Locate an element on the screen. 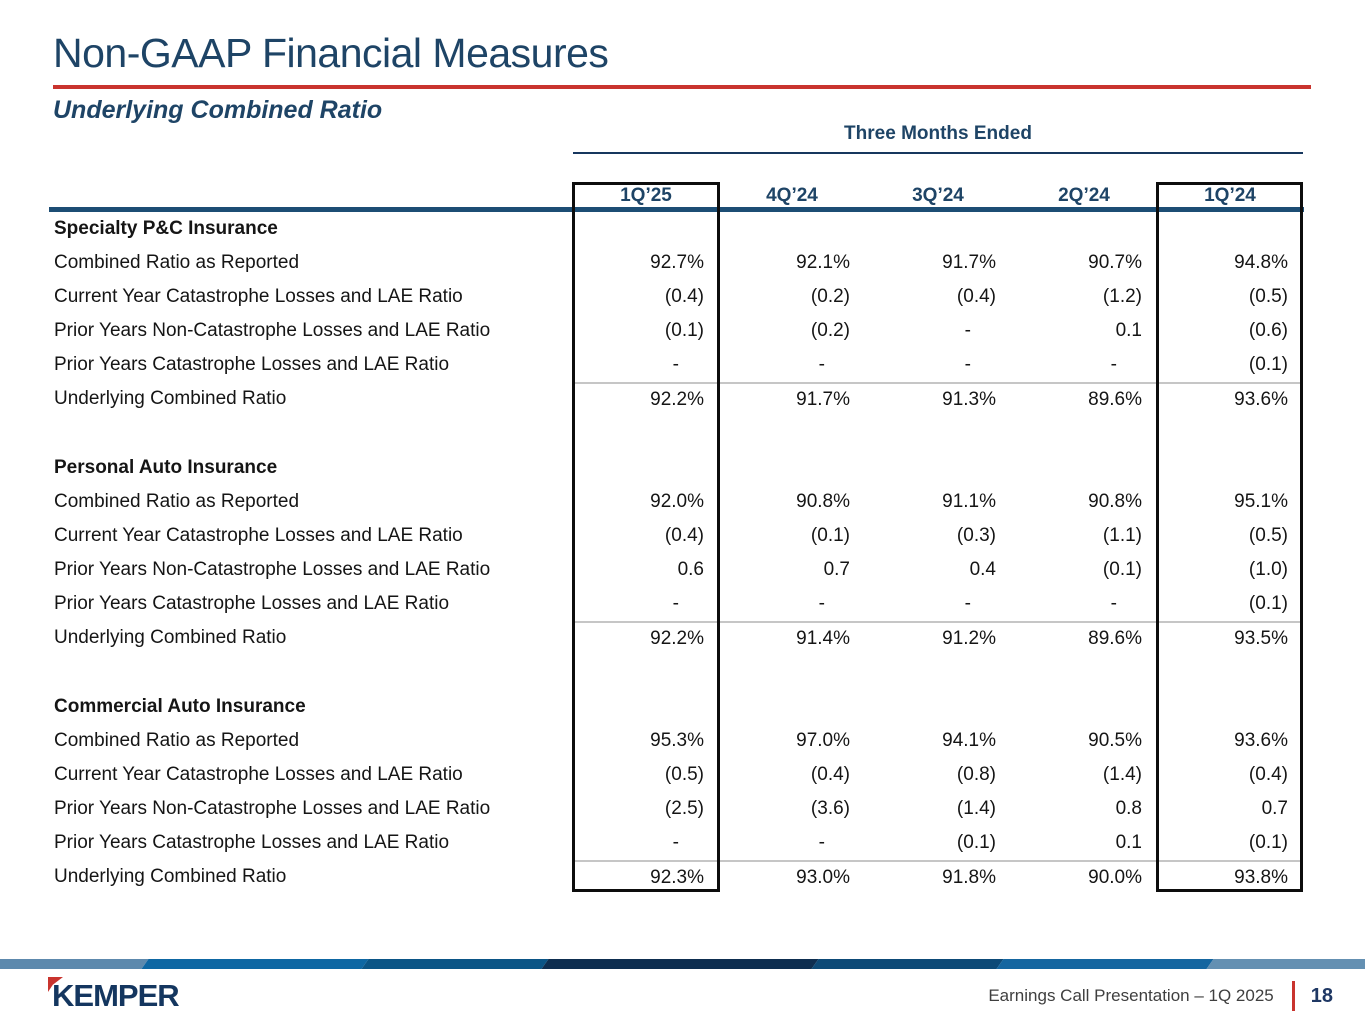  value-cell: 90.8% is located at coordinates (1115, 501).